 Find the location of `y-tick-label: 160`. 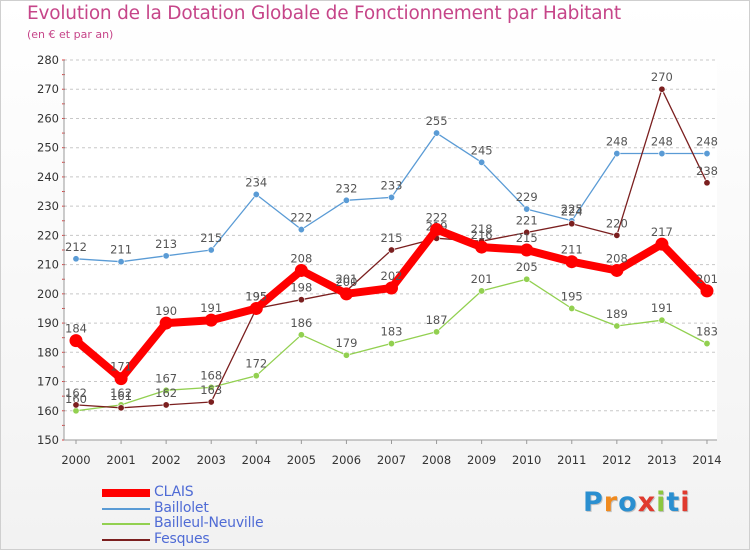

y-tick-label: 160 is located at coordinates (48, 411).